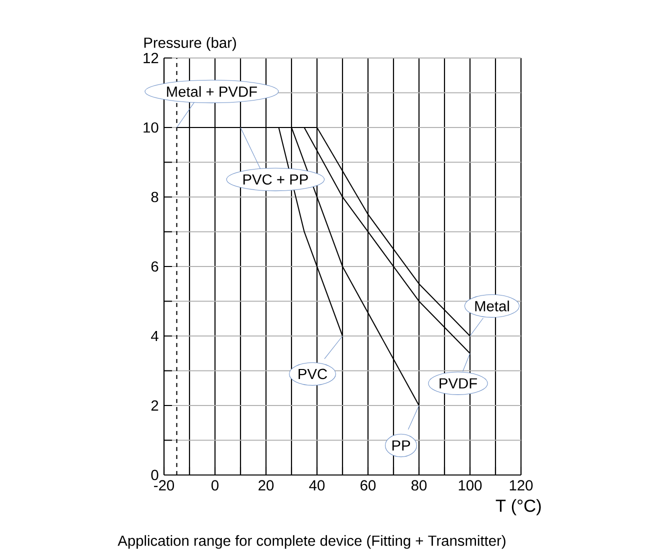 The width and height of the screenshot is (650, 560). What do you see at coordinates (154, 266) in the screenshot?
I see `y-tick-label: 6` at bounding box center [154, 266].